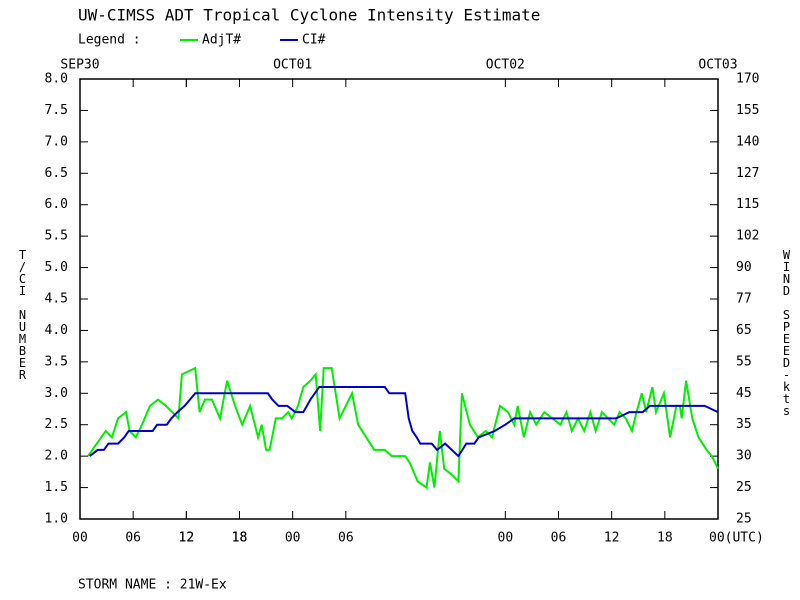 The height and width of the screenshot is (600, 800). I want to click on y2-tick-label: 55, so click(744, 361).